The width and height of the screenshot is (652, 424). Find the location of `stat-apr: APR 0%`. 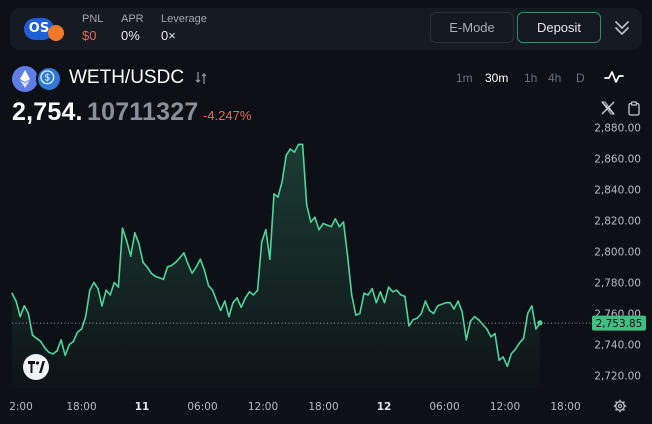

stat-apr: APR 0% is located at coordinates (132, 28).